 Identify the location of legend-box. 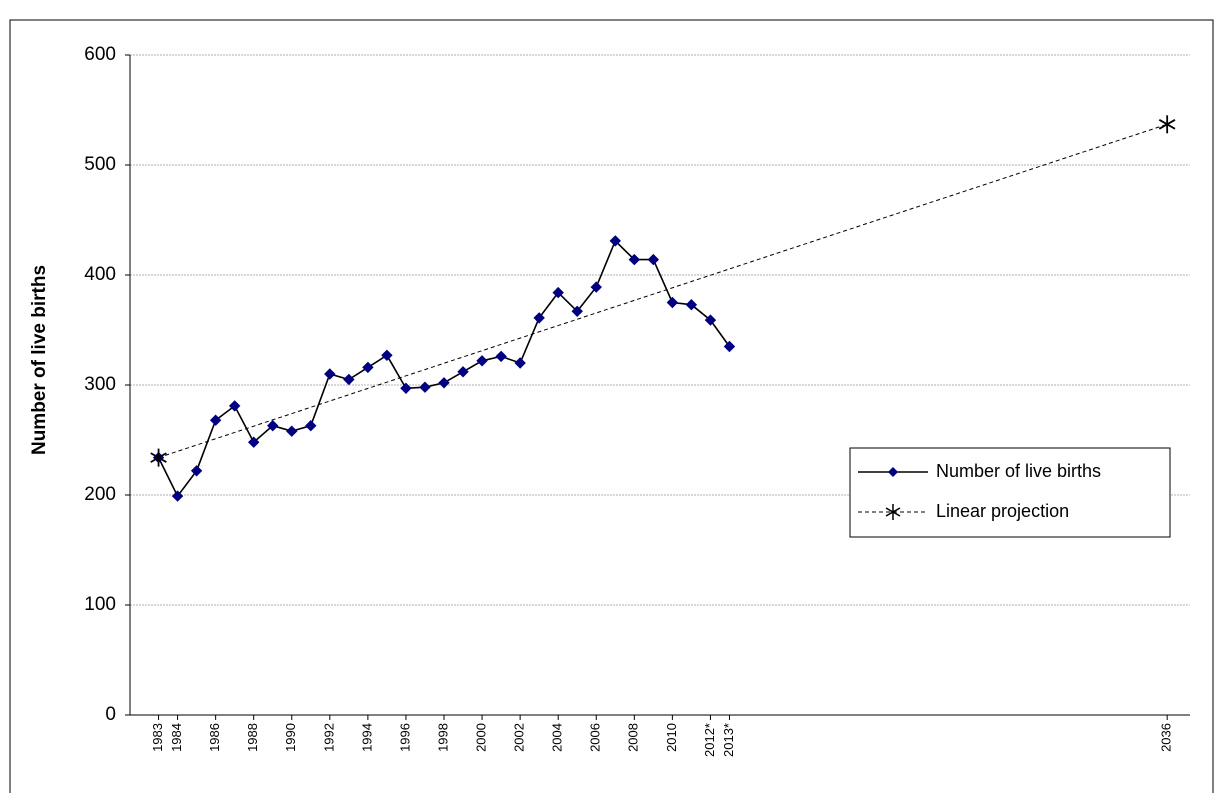
(1010, 492).